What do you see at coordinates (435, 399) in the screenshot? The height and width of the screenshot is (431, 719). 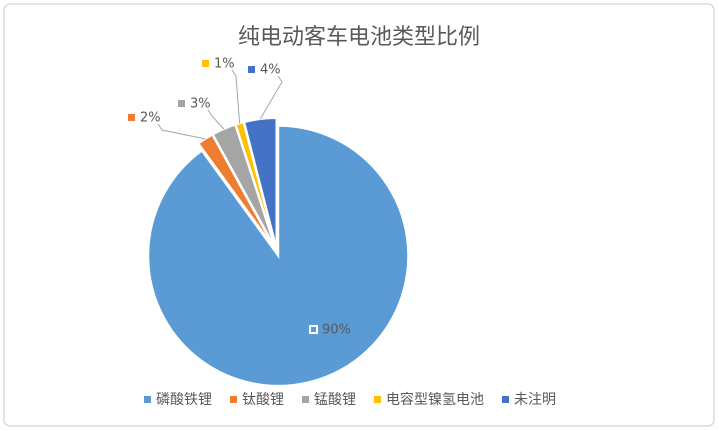 I see `legend-label: 电容型镍氢电池` at bounding box center [435, 399].